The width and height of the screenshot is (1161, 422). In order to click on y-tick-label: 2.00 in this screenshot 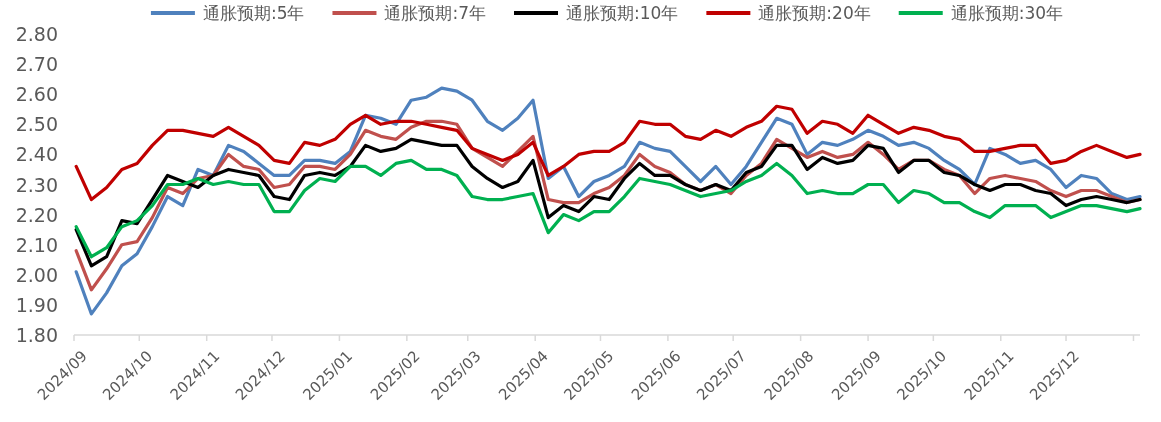, I will do `click(36, 274)`.